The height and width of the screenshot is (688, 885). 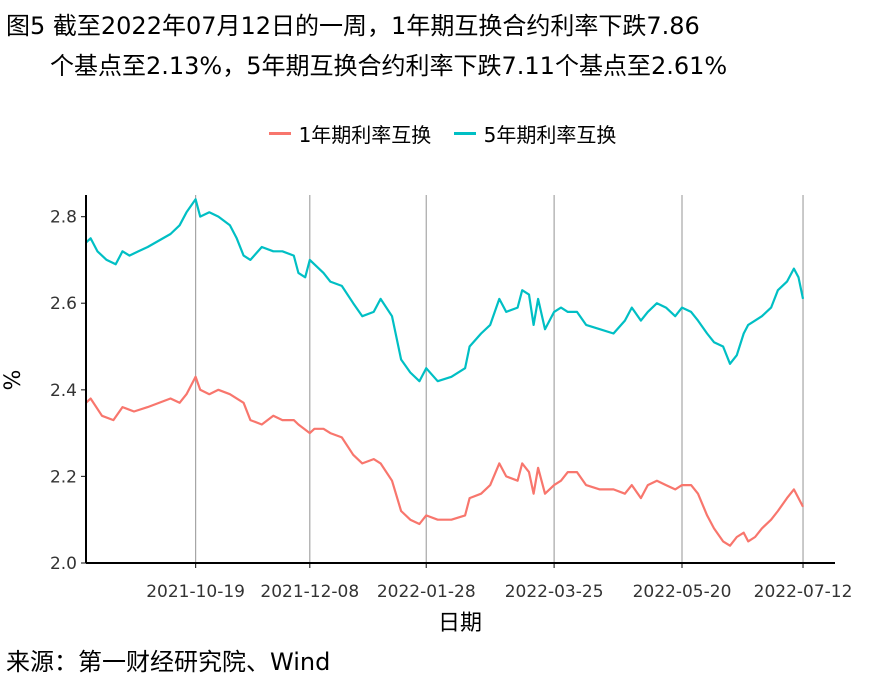 What do you see at coordinates (309, 592) in the screenshot?
I see `x-tick-label: 2021-12-08` at bounding box center [309, 592].